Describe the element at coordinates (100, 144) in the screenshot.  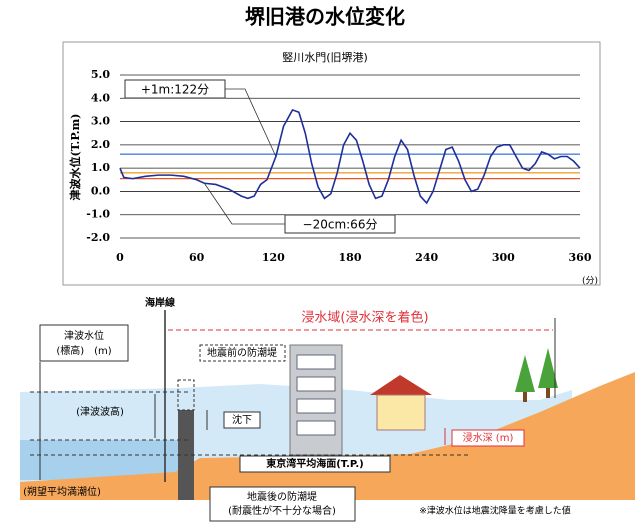
I see `y-tick-label: 2.0` at that location.